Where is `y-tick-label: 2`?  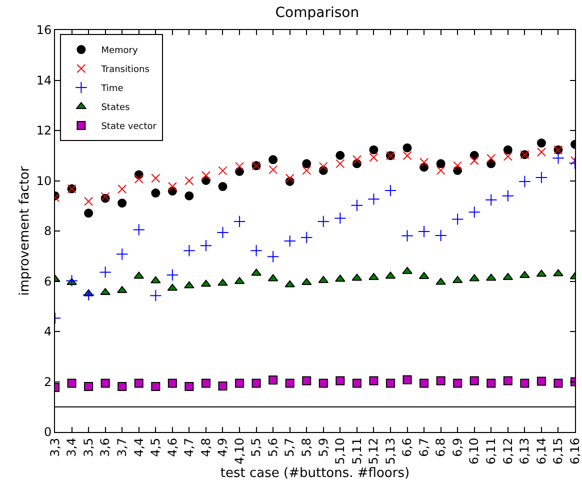 y-tick-label: 2 is located at coordinates (48, 381).